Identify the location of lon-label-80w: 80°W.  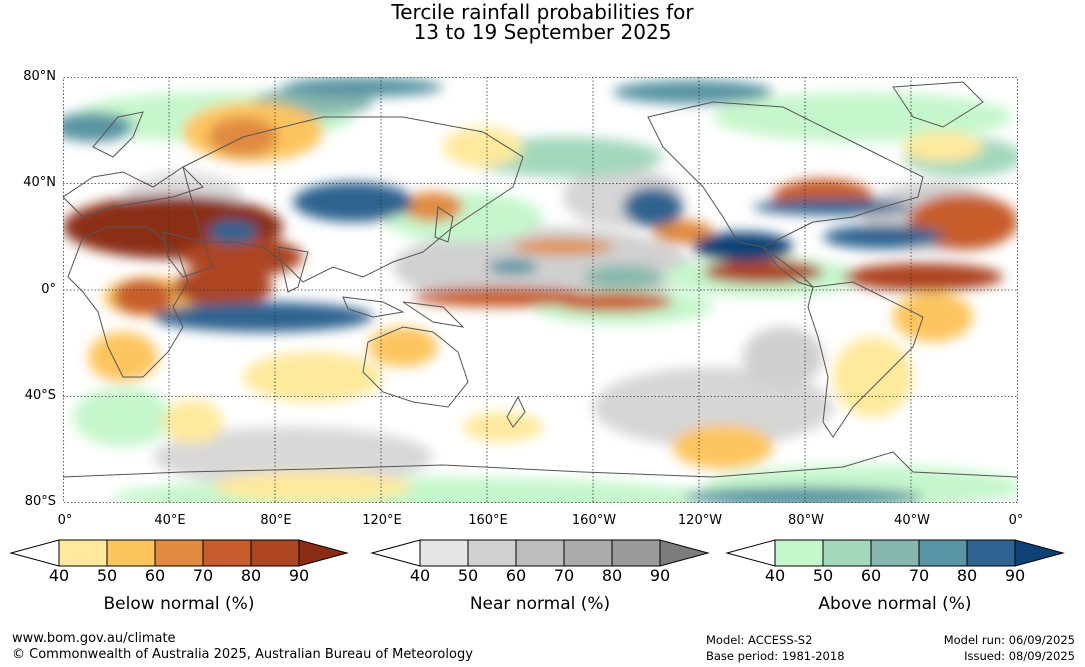
(806, 520).